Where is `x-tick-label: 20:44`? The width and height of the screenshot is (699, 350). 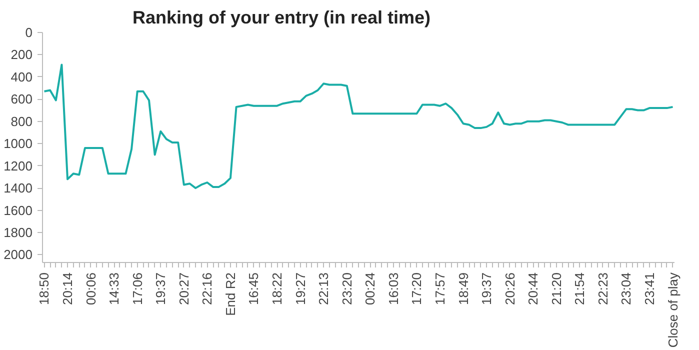 x-tick-label: 20:44 is located at coordinates (533, 289).